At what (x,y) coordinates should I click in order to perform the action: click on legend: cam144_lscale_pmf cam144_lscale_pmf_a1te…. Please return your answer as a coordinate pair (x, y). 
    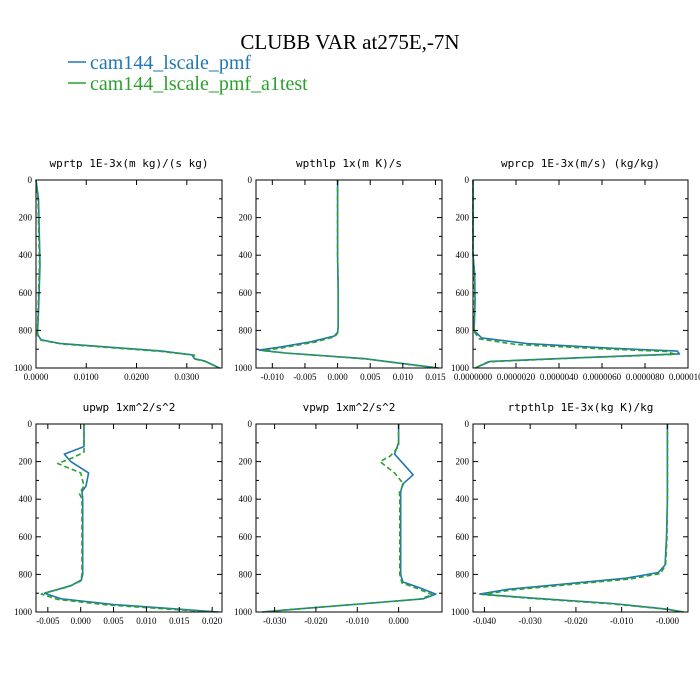
    Looking at the image, I should click on (188, 73).